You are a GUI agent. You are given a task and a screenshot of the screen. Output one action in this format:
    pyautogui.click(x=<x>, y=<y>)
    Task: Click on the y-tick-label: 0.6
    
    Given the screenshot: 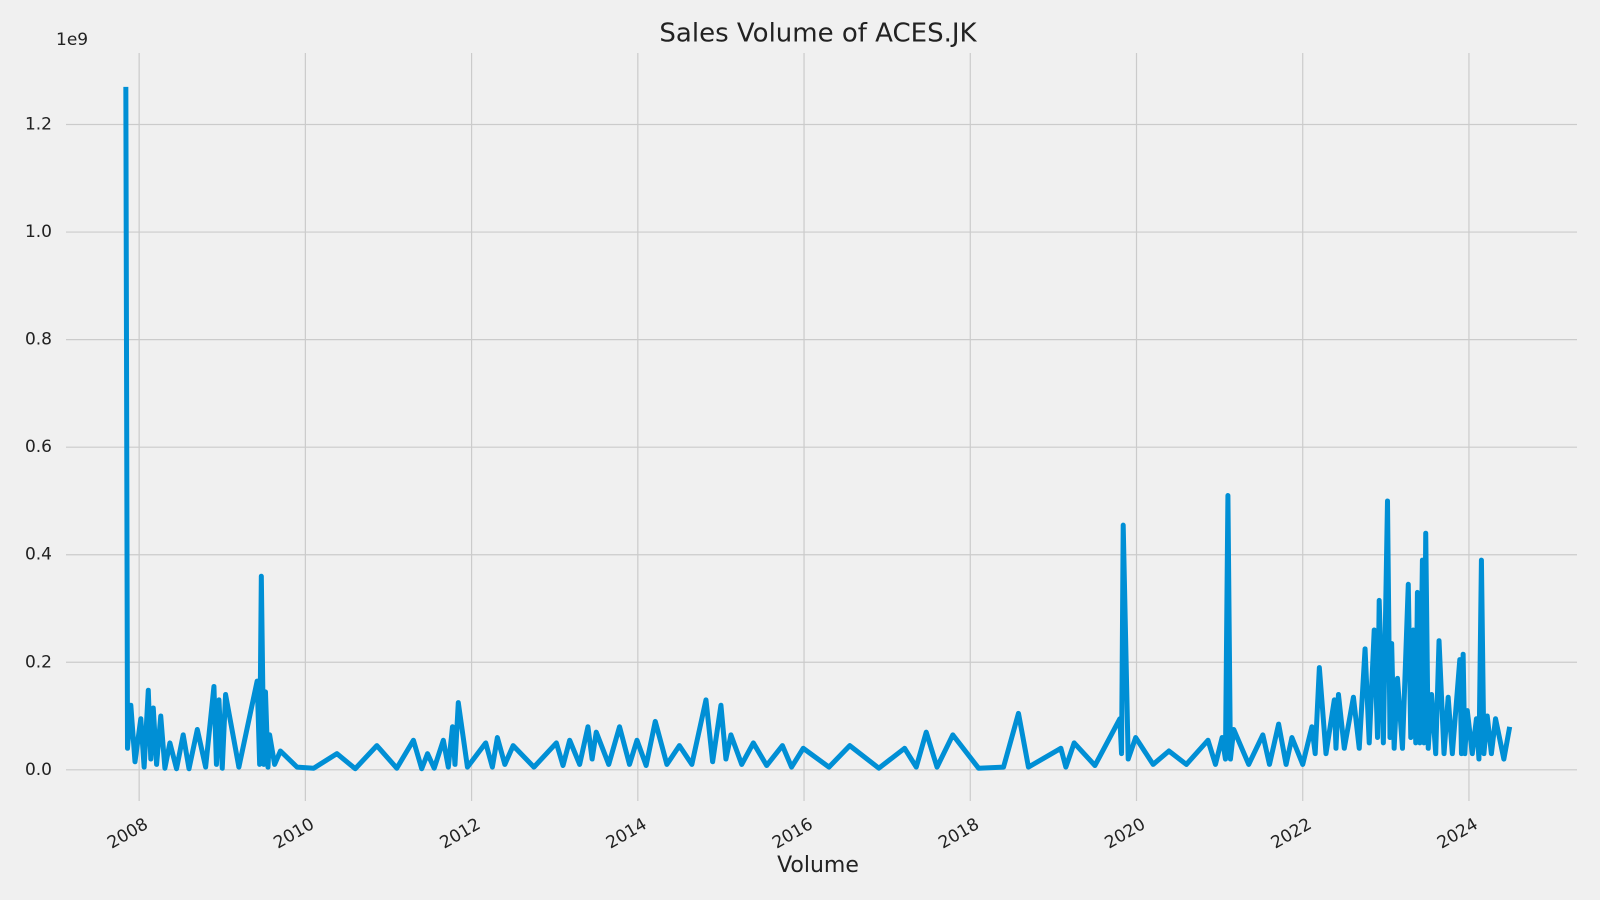 What is the action you would take?
    pyautogui.click(x=38, y=447)
    